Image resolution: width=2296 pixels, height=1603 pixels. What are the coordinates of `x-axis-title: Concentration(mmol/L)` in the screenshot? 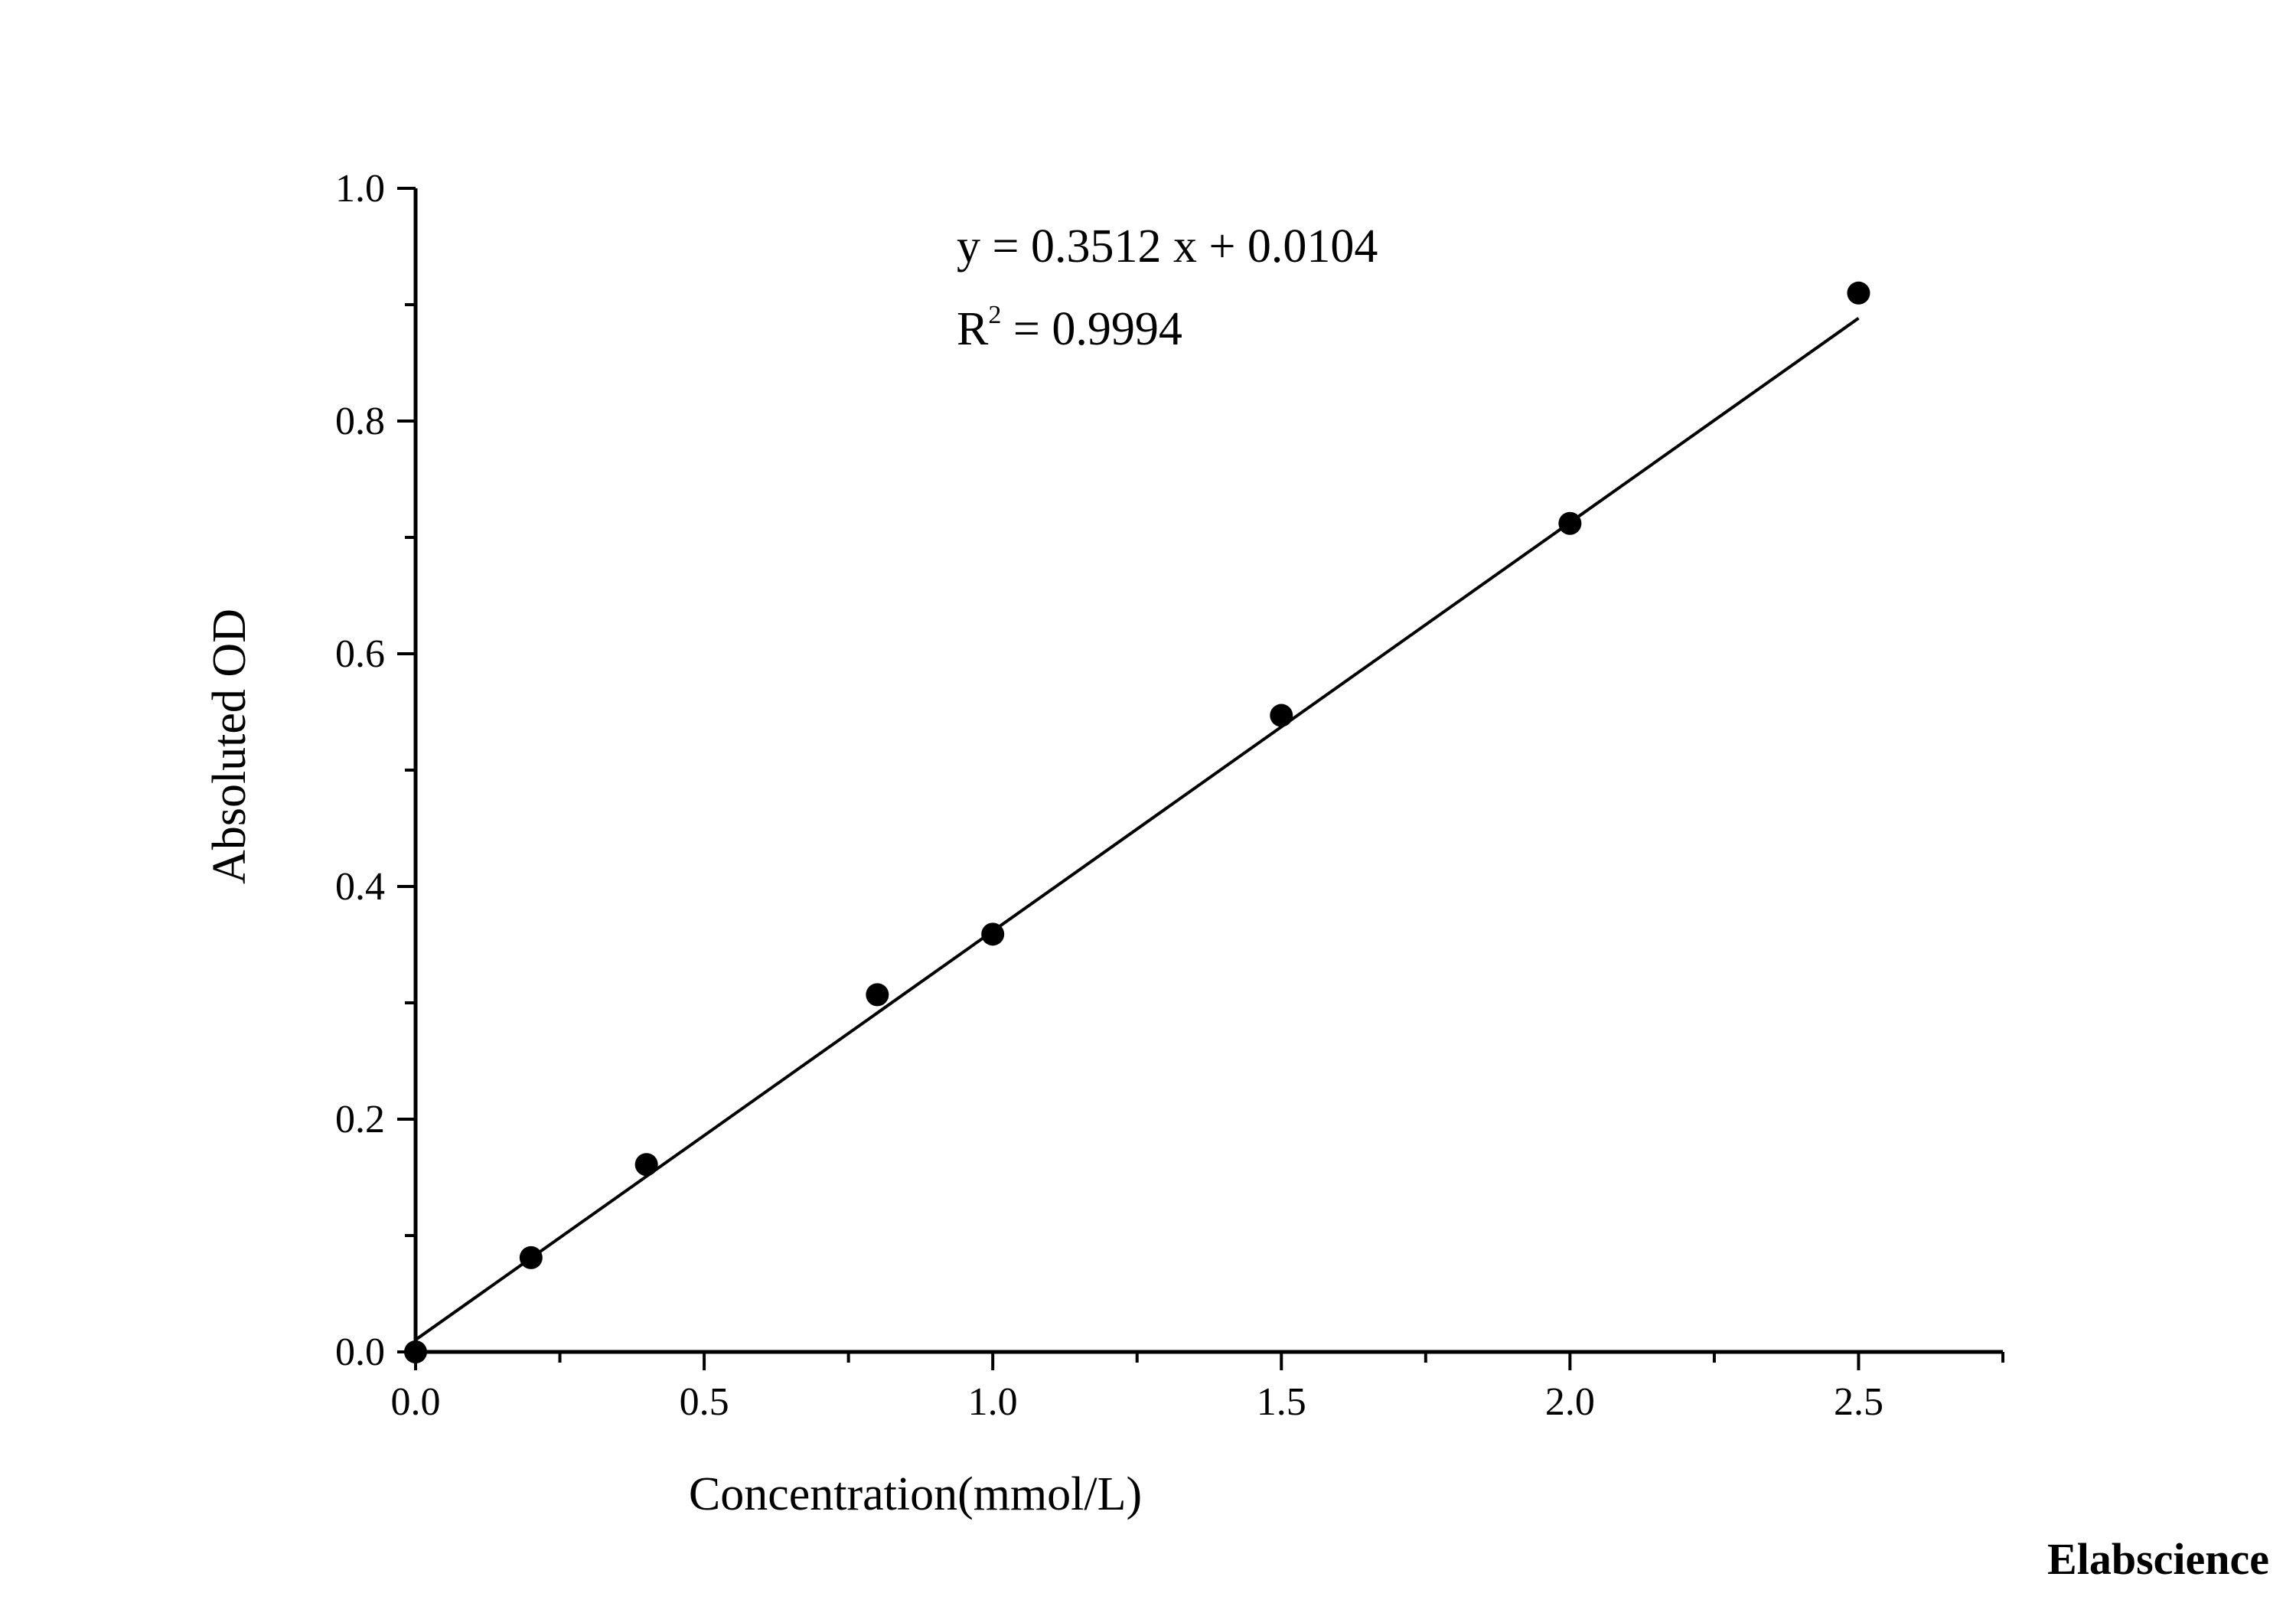 It's located at (915, 1494).